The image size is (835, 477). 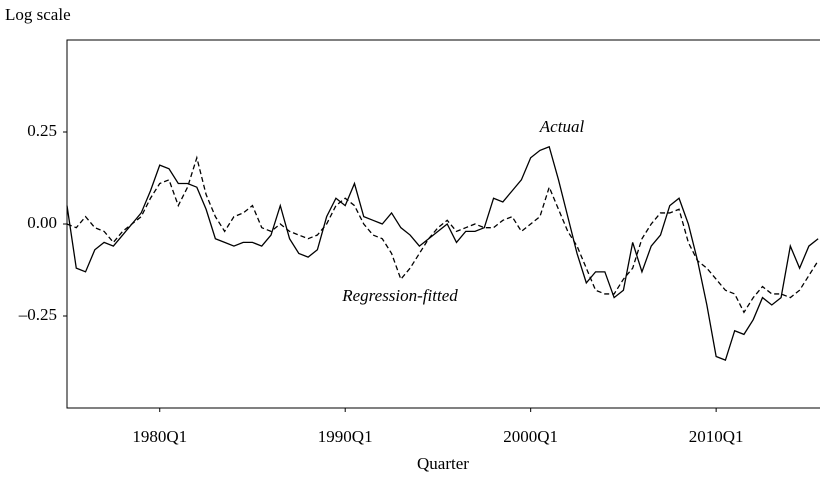 I want to click on annotation: Regression-fitted, so click(x=399, y=295).